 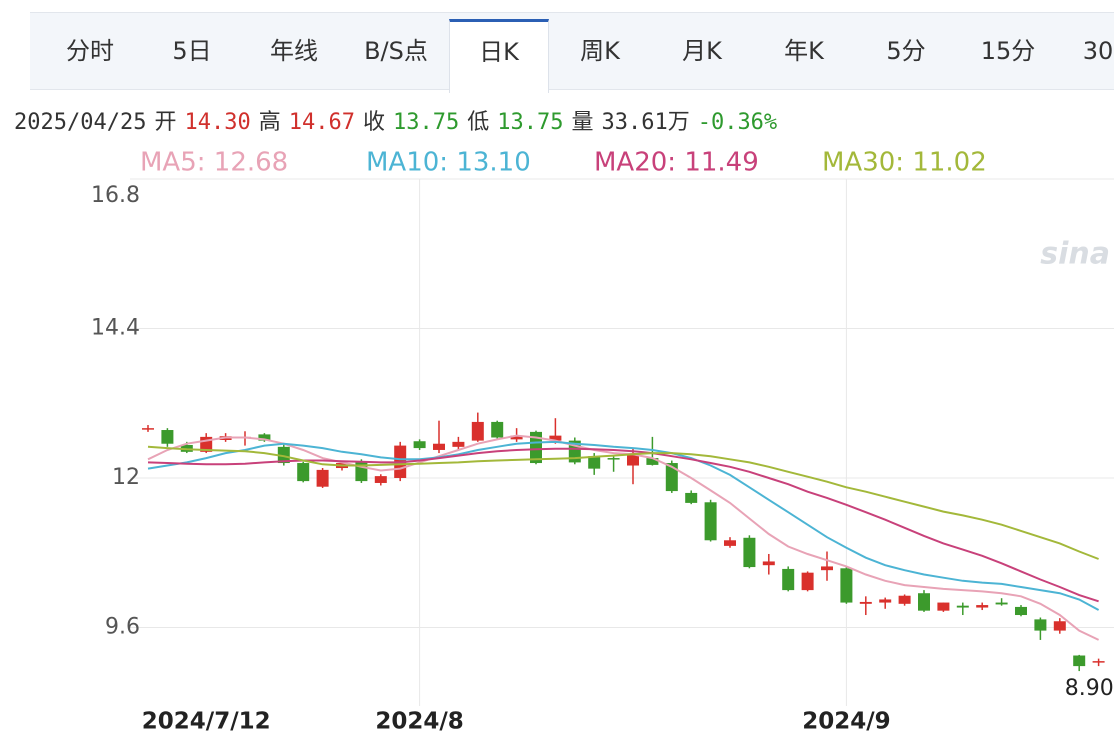 I want to click on legend-entry: MA30: 11.02, so click(x=904, y=163).